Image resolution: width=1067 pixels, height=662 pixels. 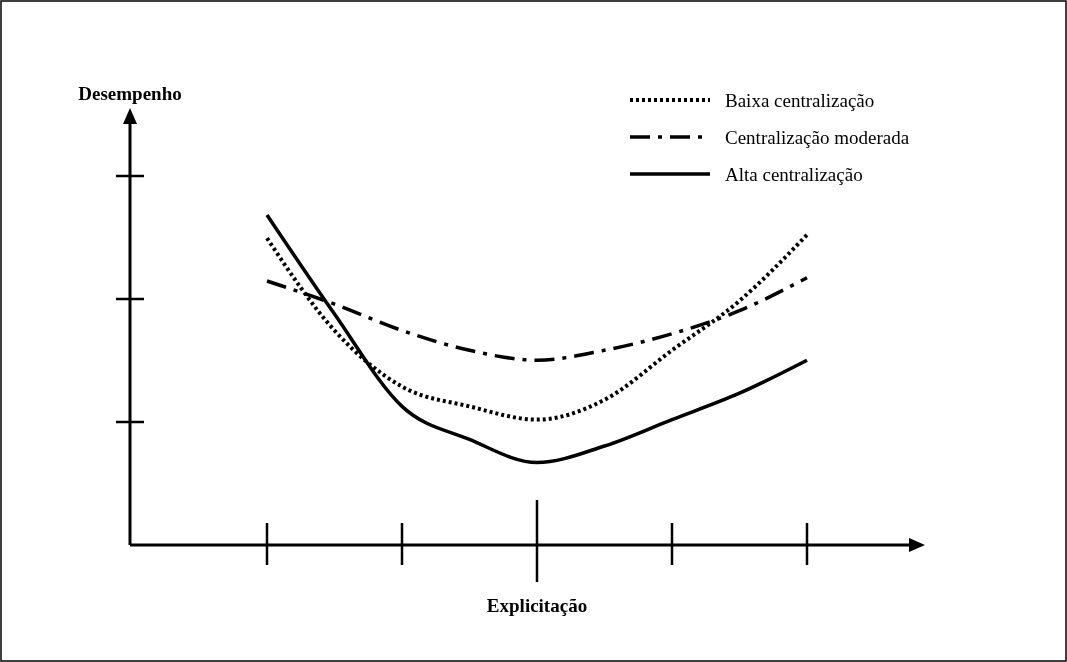 What do you see at coordinates (817, 137) in the screenshot?
I see `legend-label: Centralização moderada` at bounding box center [817, 137].